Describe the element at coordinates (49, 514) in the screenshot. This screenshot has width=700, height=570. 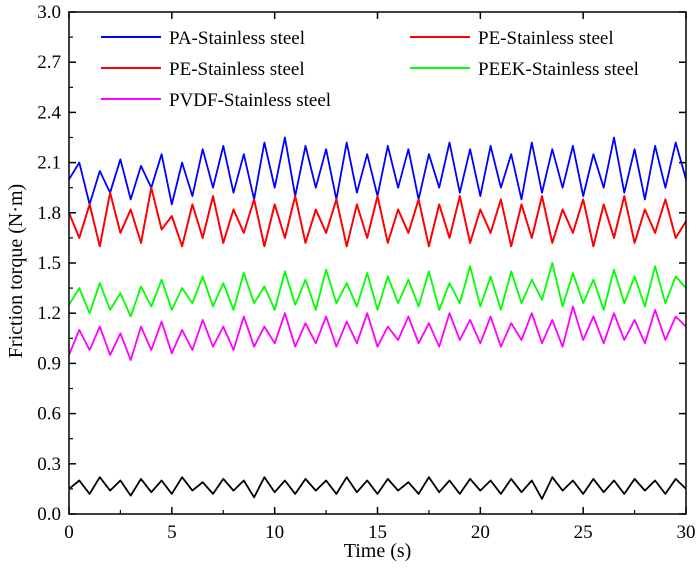
I see `y-tick-label: 0.0` at that location.